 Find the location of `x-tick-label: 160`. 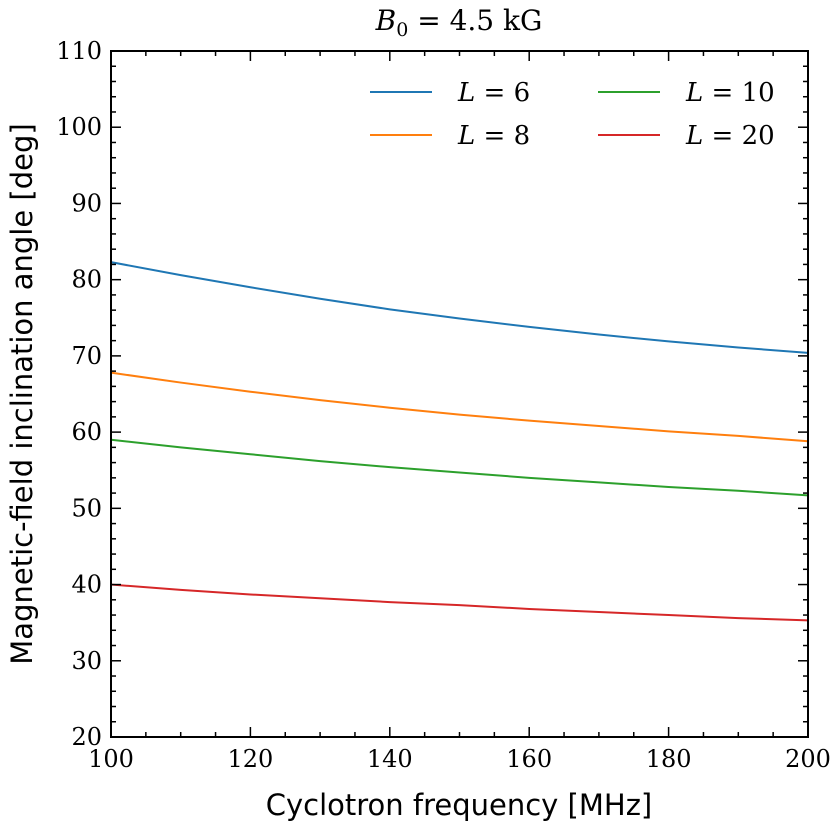

x-tick-label: 160 is located at coordinates (529, 759).